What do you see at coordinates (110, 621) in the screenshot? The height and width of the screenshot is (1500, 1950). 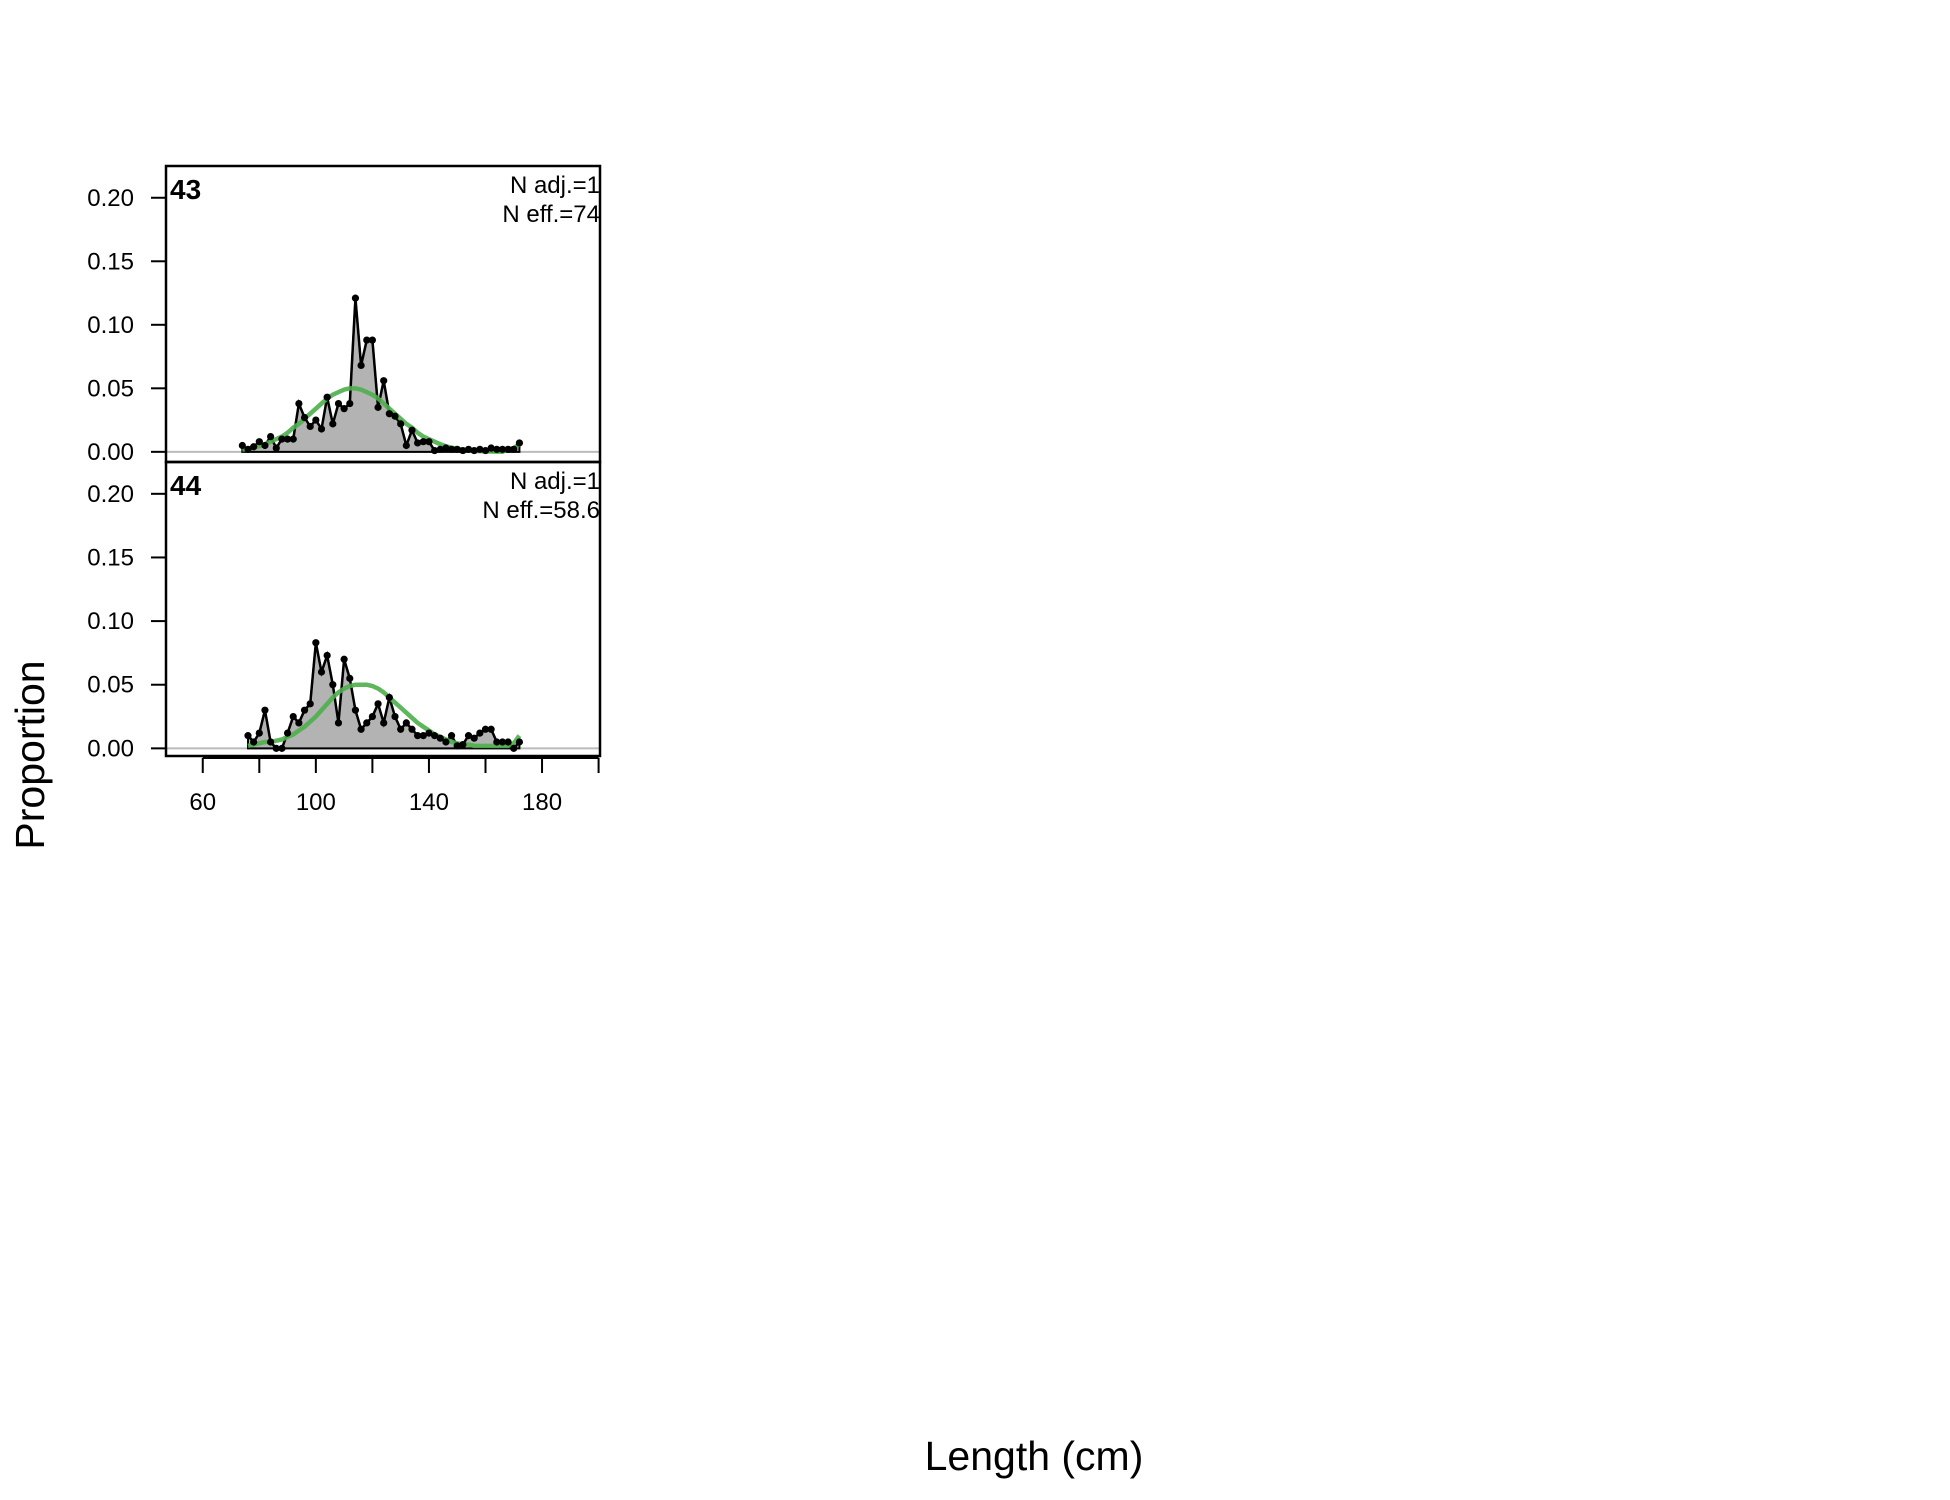 I see `y-tick-label: 0.10` at bounding box center [110, 621].